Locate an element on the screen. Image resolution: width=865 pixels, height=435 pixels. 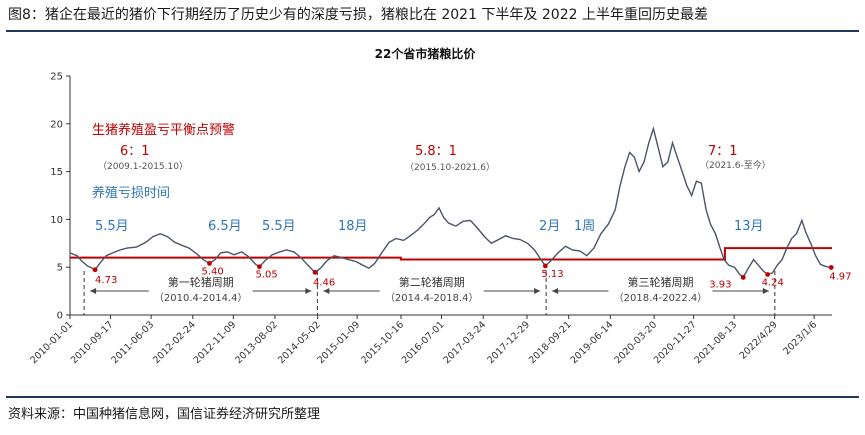
top-rule is located at coordinates (432, 31).